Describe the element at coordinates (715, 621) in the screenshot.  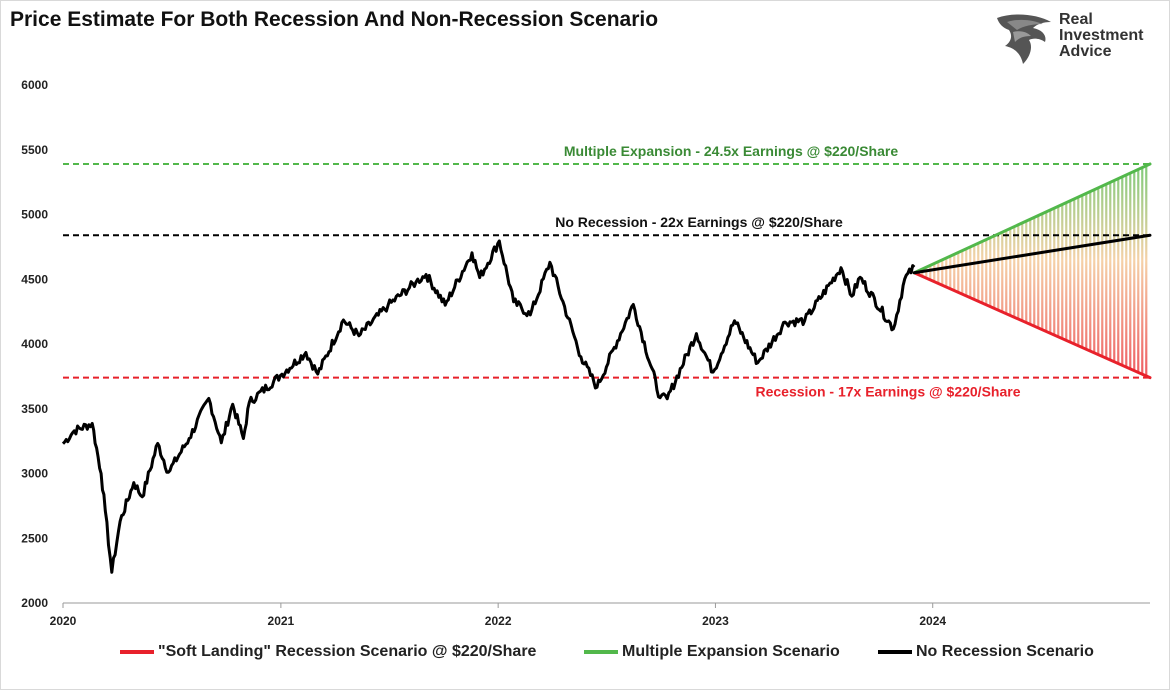
I see `x-tick-label: 2023` at that location.